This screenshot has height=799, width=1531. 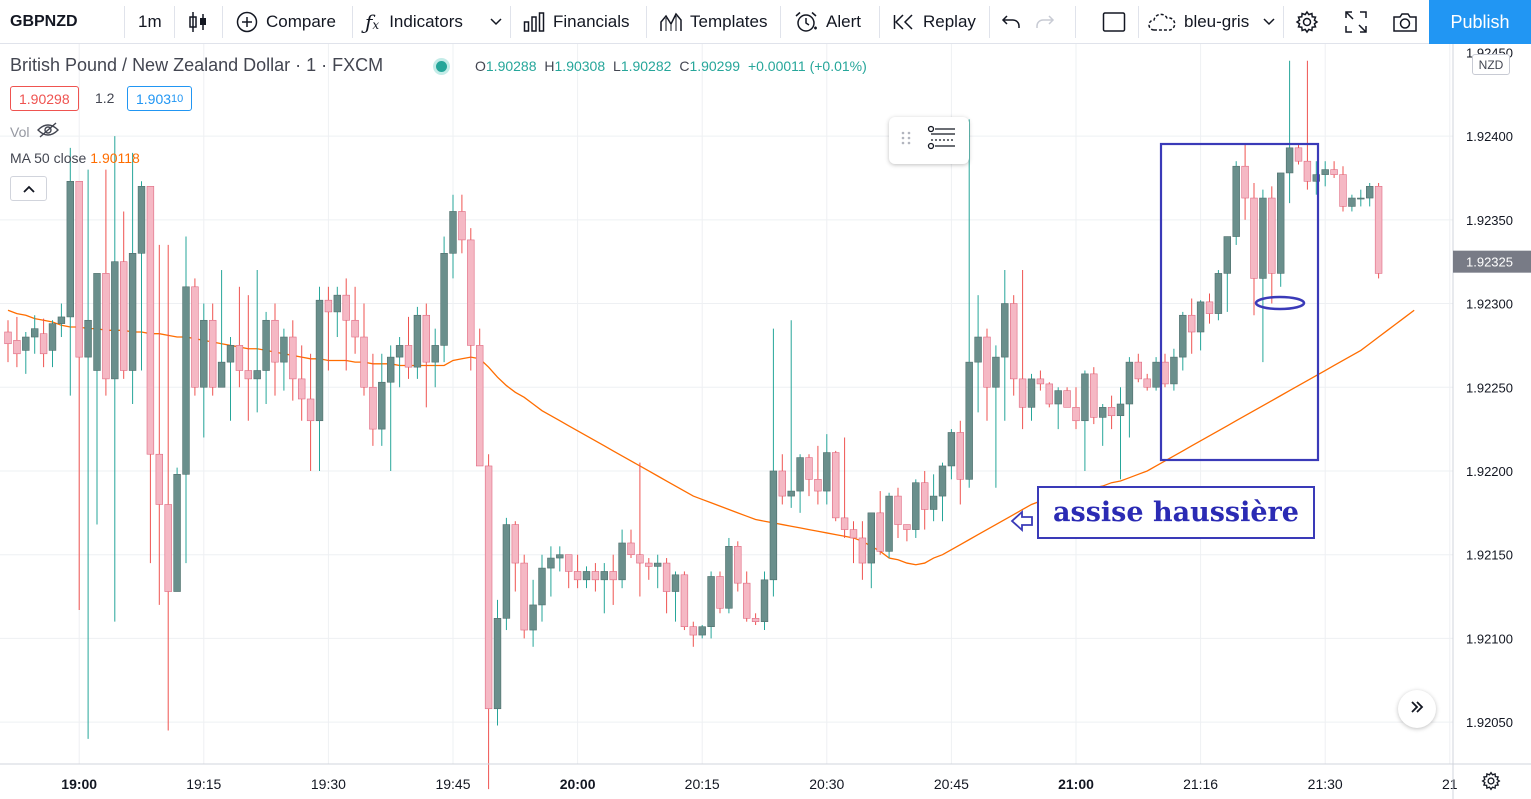 What do you see at coordinates (48, 158) in the screenshot?
I see `ma-label: MA 50 close` at bounding box center [48, 158].